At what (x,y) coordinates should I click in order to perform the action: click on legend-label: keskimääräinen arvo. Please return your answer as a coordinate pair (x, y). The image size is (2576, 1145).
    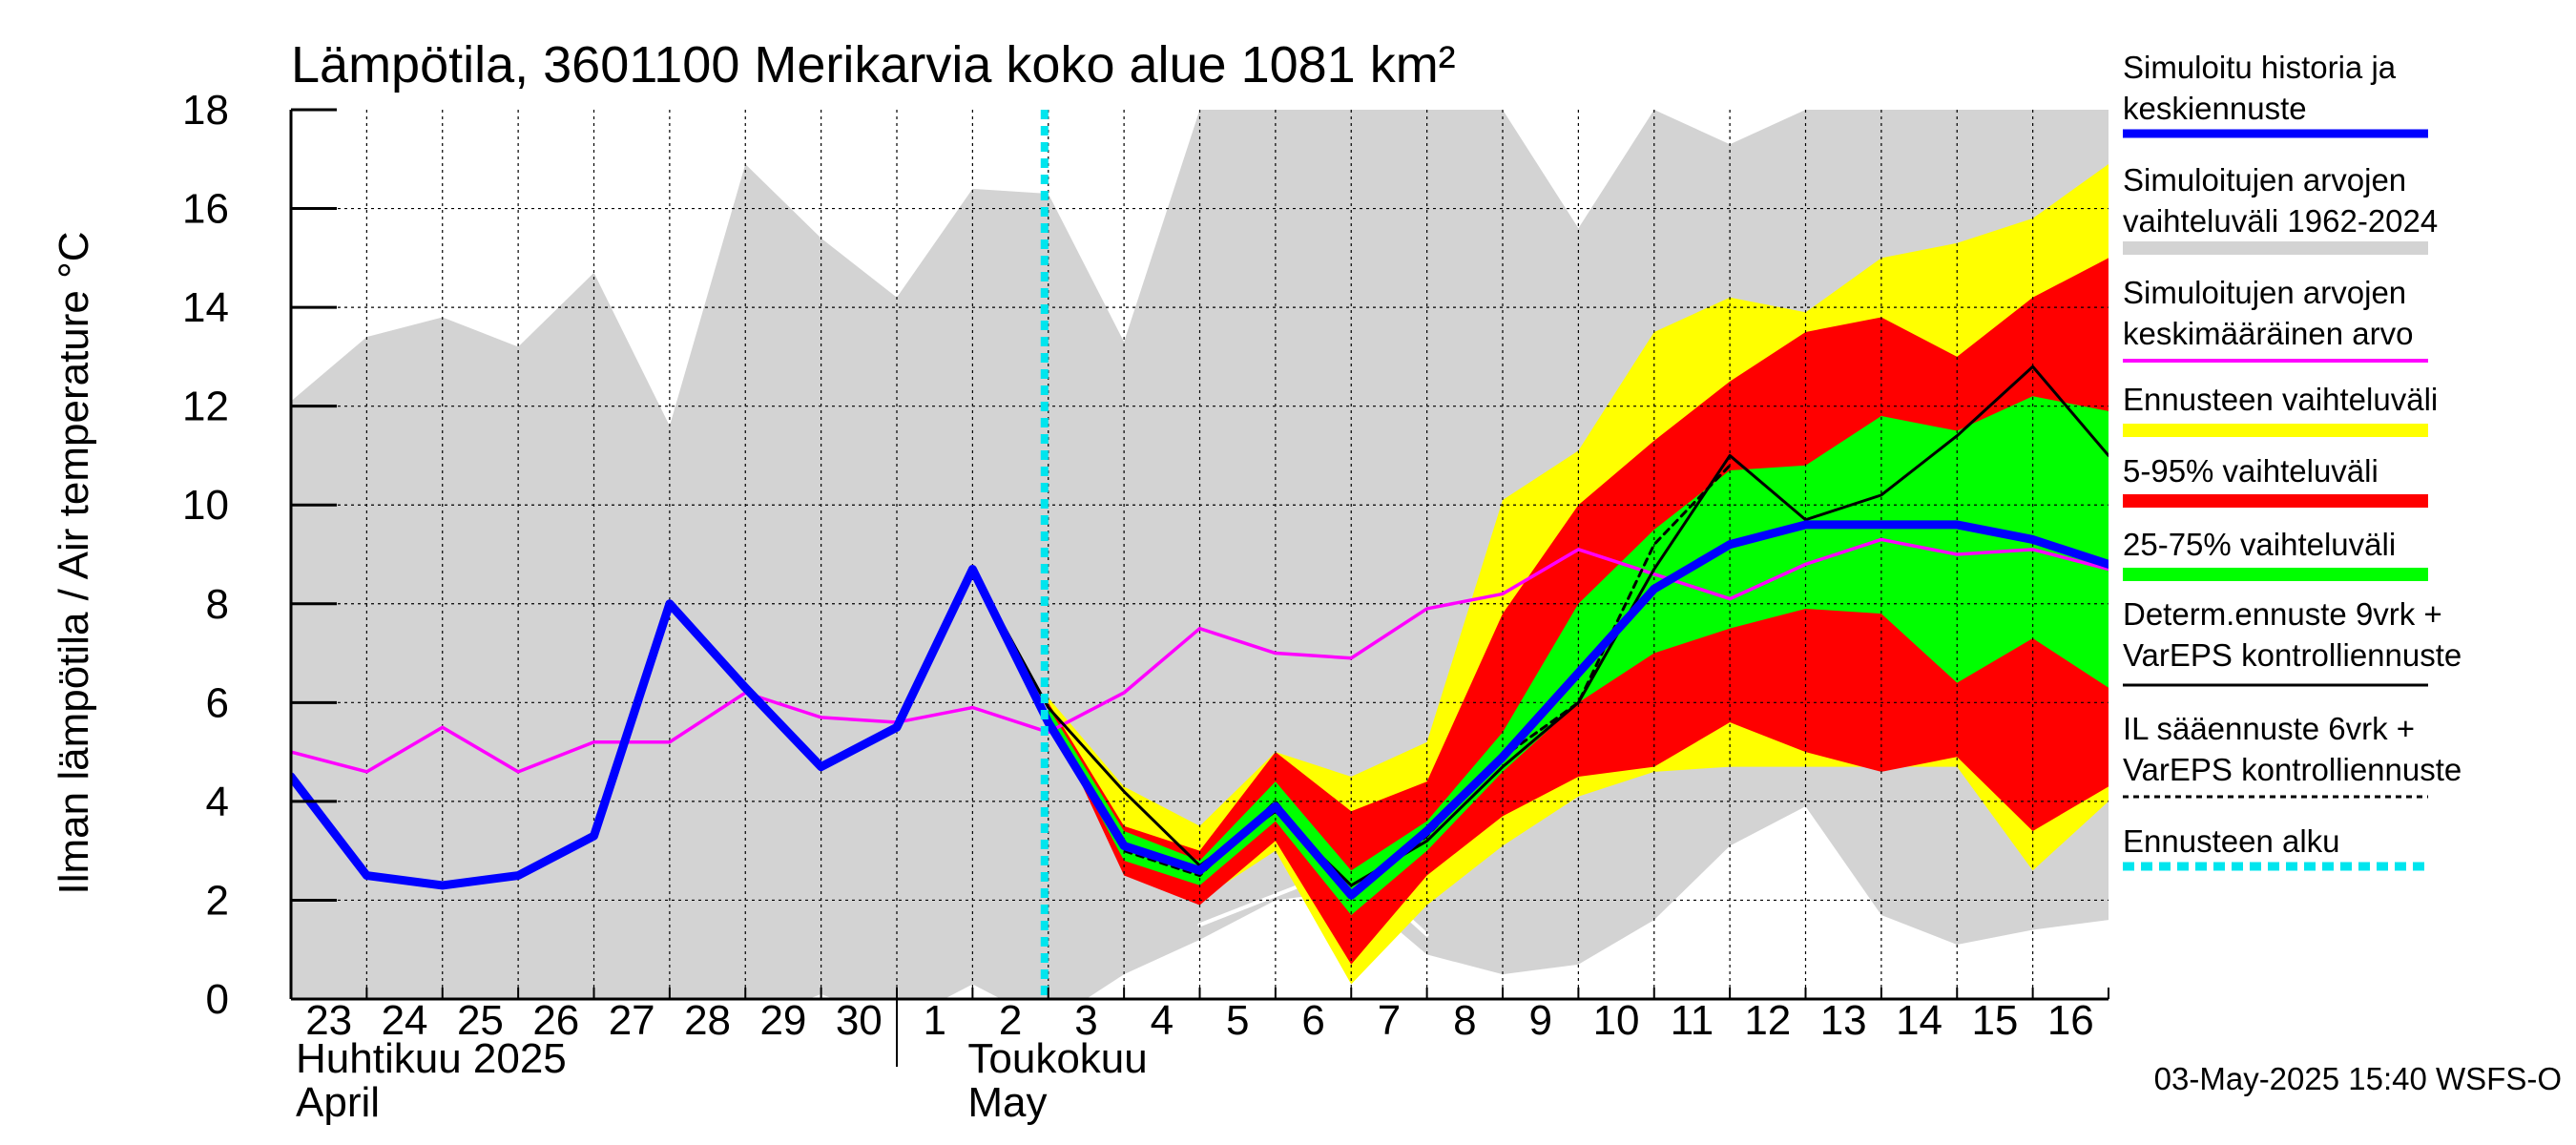
    Looking at the image, I should click on (2268, 334).